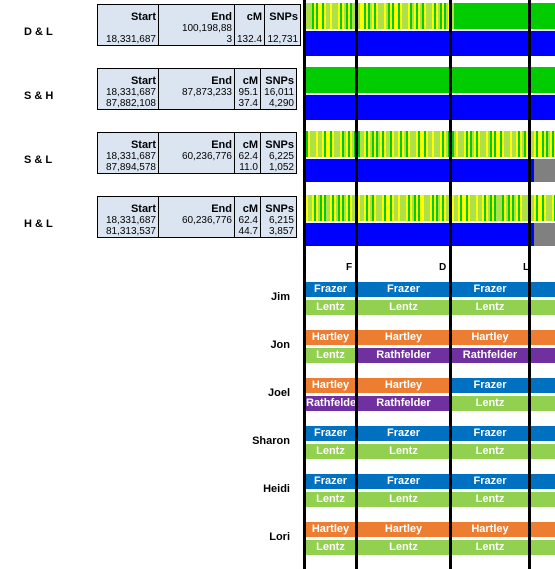 This screenshot has height=569, width=555. Describe the element at coordinates (278, 220) in the screenshot. I see `segment-table-cell: 6,215` at that location.